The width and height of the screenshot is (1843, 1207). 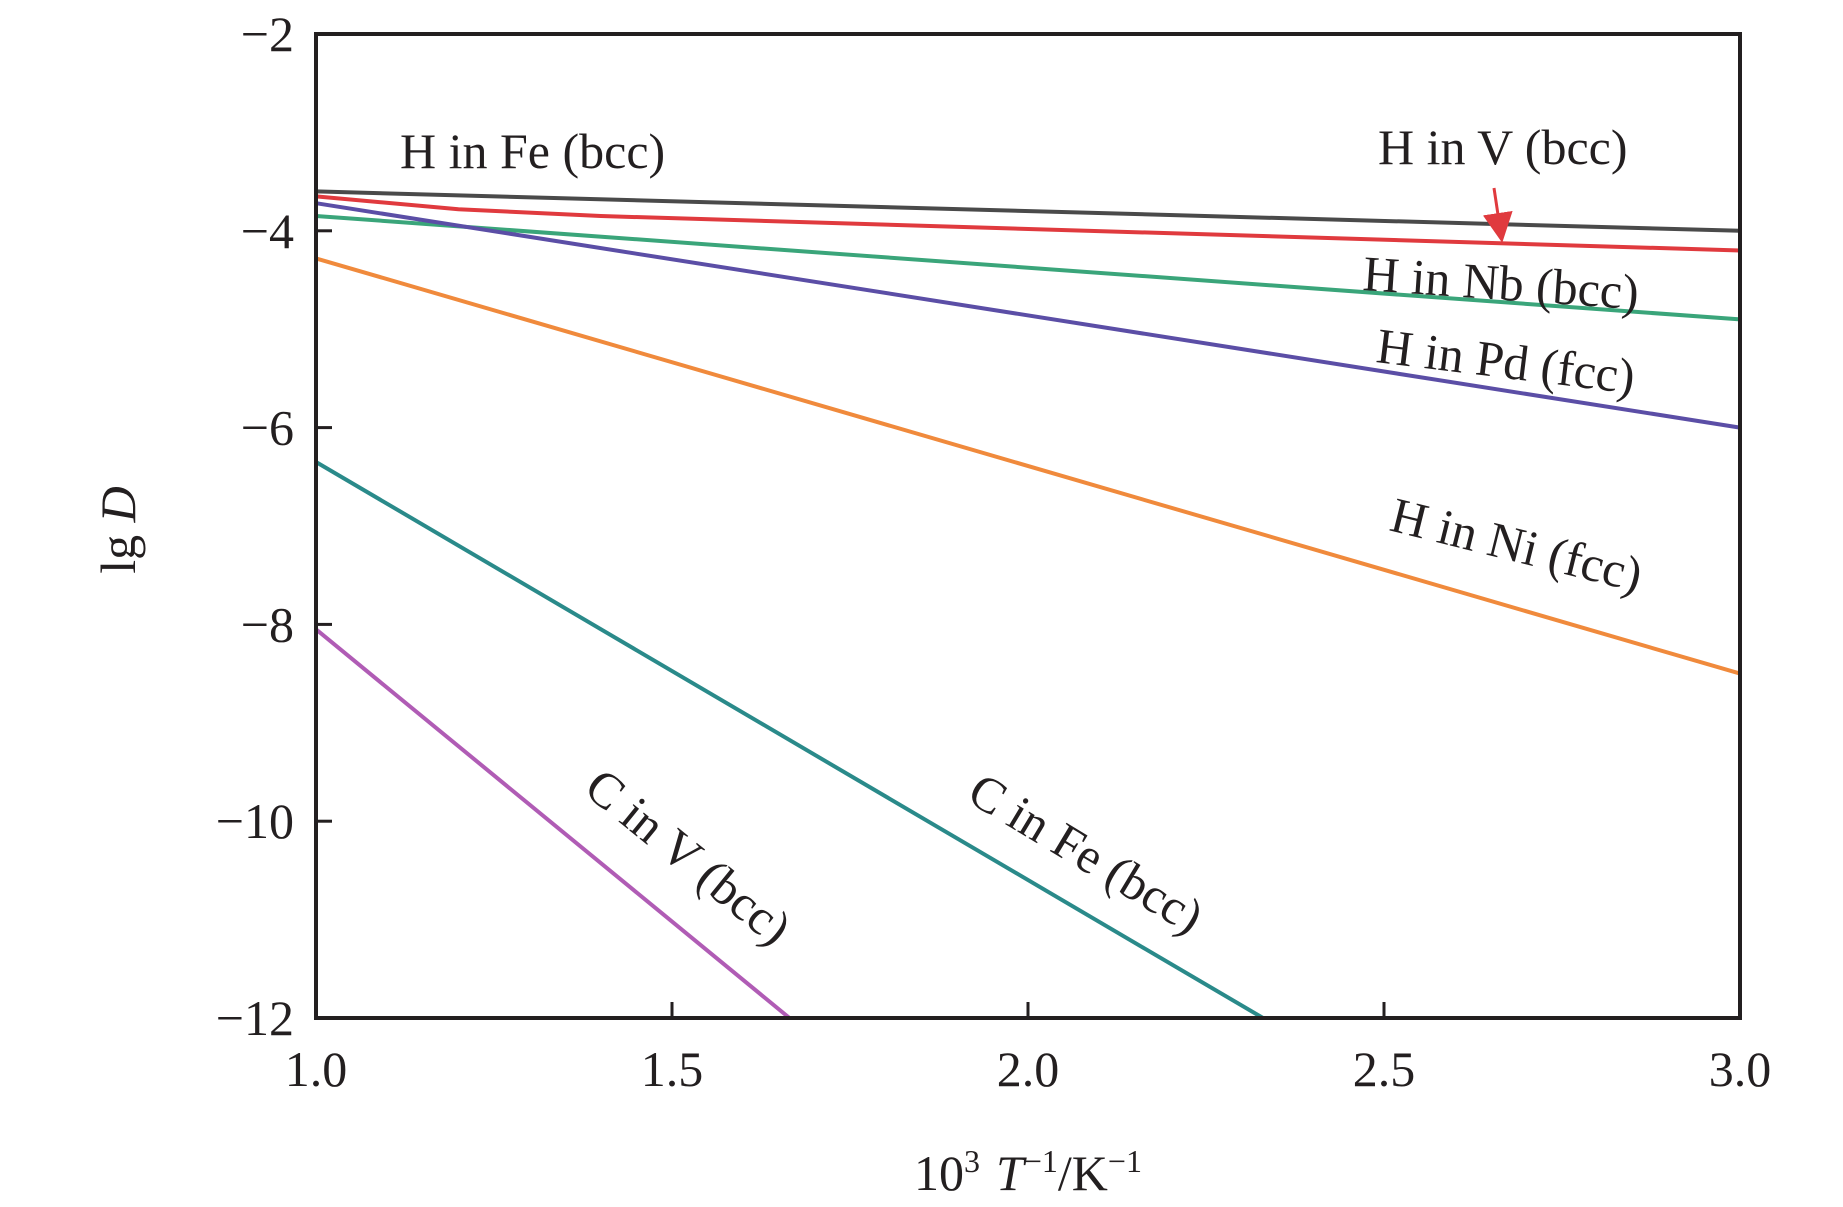 I want to click on series-label-5: C in Fe (bcc), so click(x=1086, y=852).